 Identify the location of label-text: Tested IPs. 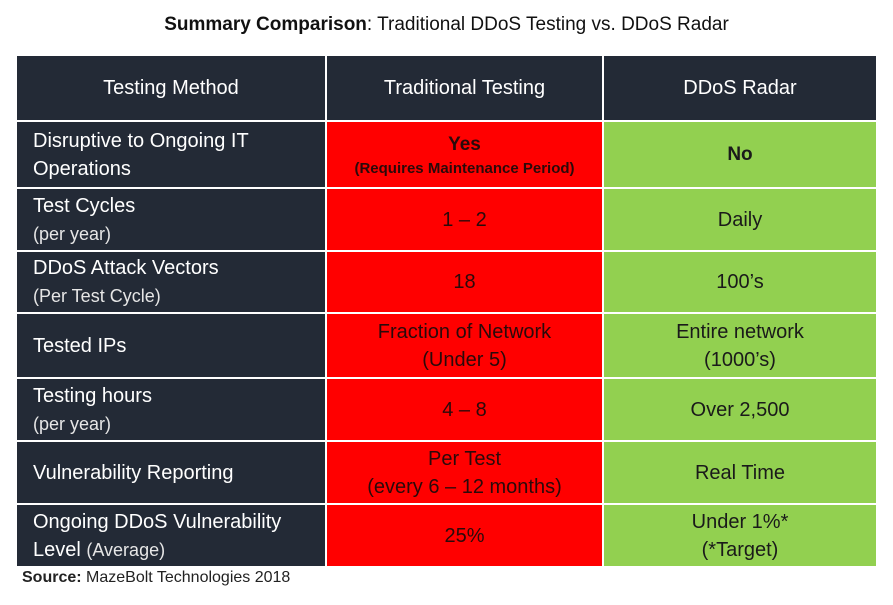
(80, 345).